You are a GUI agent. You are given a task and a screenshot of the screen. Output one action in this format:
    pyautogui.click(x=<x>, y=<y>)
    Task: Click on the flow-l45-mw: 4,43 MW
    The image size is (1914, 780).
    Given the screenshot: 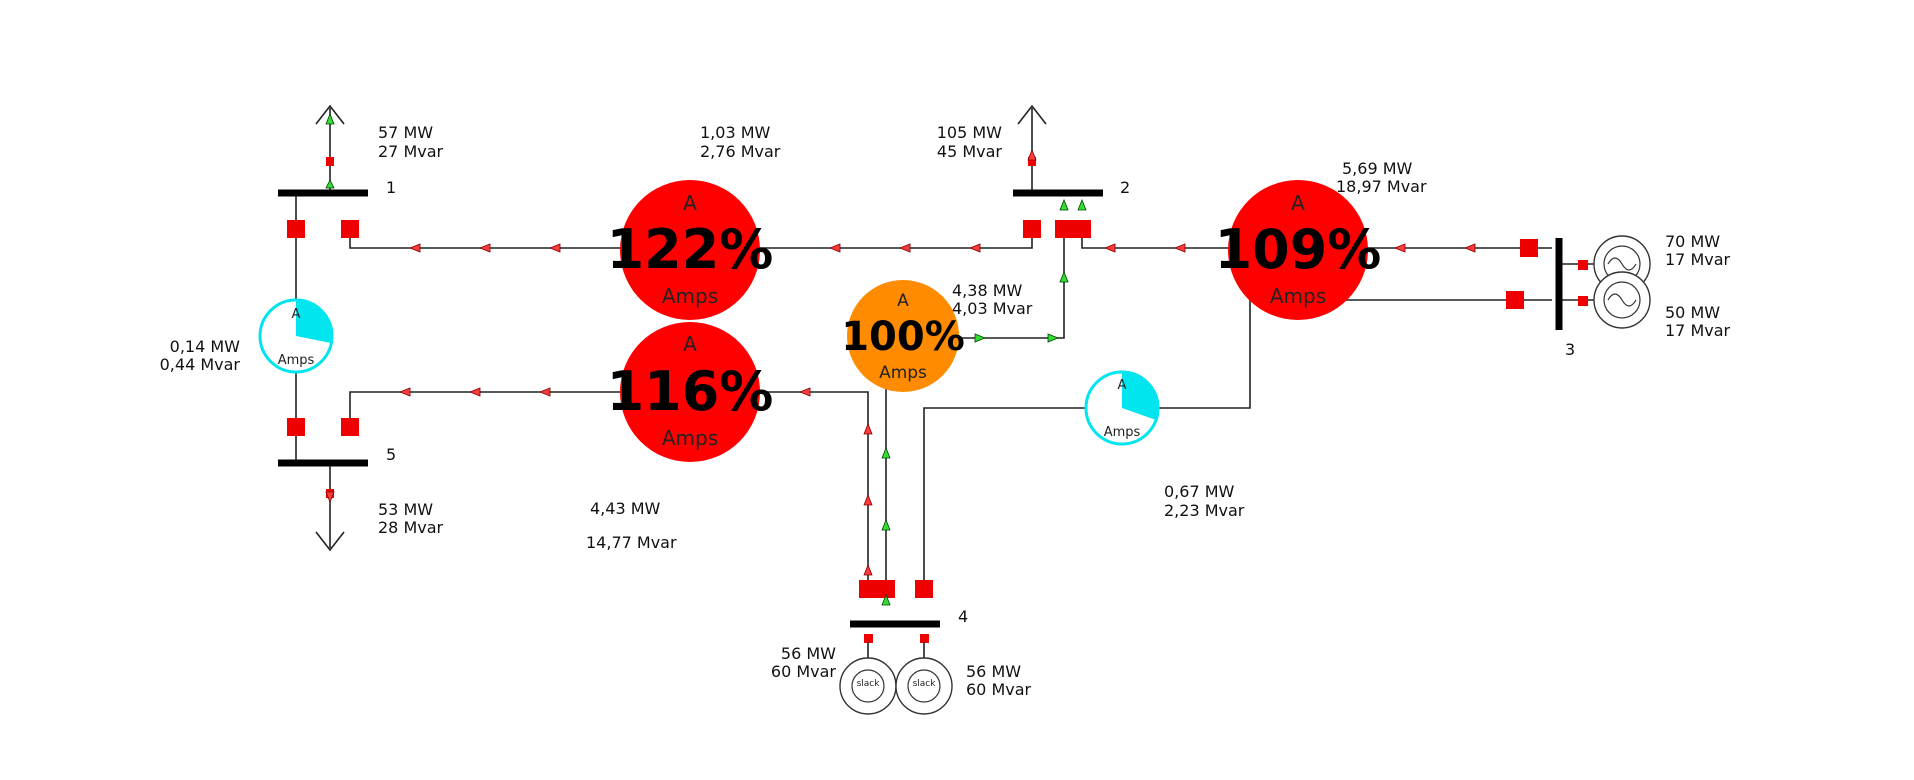 What is the action you would take?
    pyautogui.click(x=625, y=508)
    